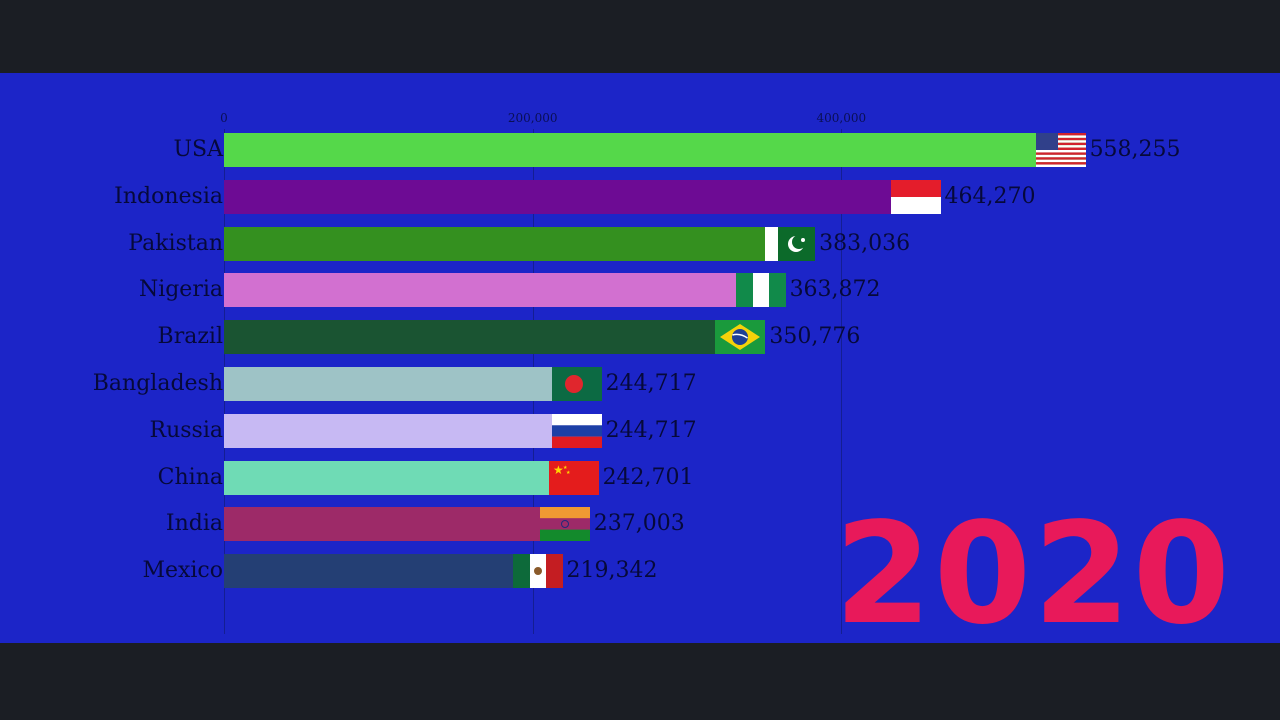  What do you see at coordinates (190, 477) in the screenshot?
I see `category-label: China` at bounding box center [190, 477].